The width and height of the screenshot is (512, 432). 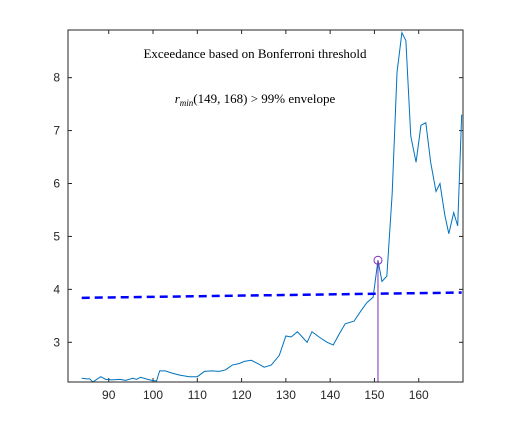 I want to click on line, so click(x=271, y=295).